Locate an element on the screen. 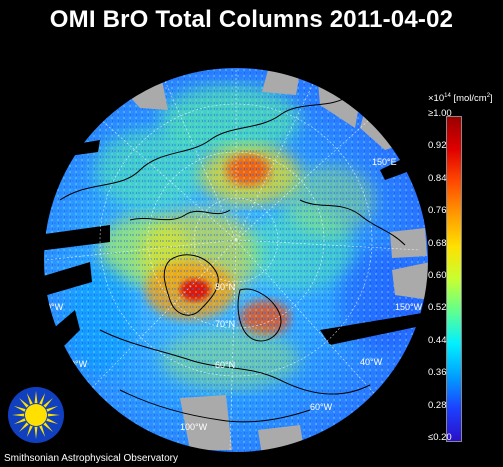 Image resolution: width=503 pixels, height=467 pixels. colorbar-tick-label: 0.44 is located at coordinates (437, 340).